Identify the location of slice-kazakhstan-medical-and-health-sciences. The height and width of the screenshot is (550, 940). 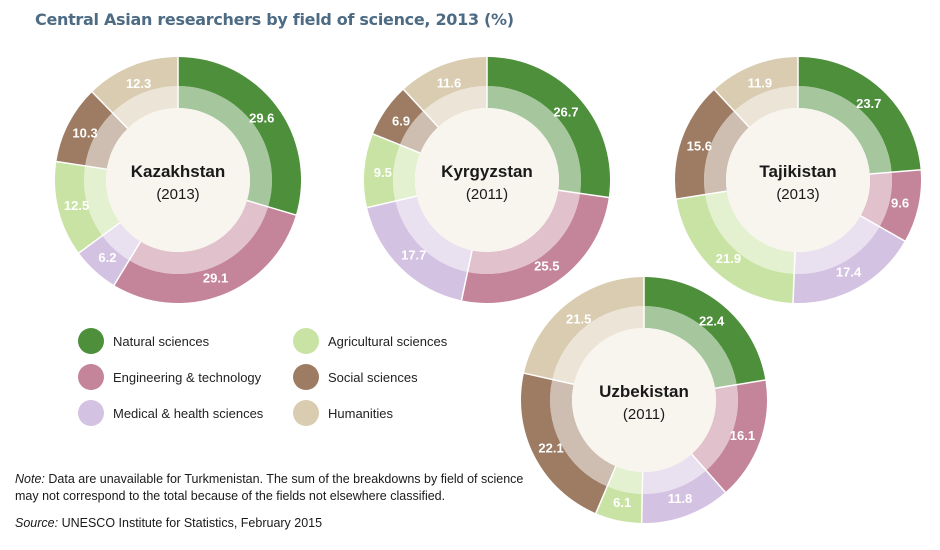
(104, 260).